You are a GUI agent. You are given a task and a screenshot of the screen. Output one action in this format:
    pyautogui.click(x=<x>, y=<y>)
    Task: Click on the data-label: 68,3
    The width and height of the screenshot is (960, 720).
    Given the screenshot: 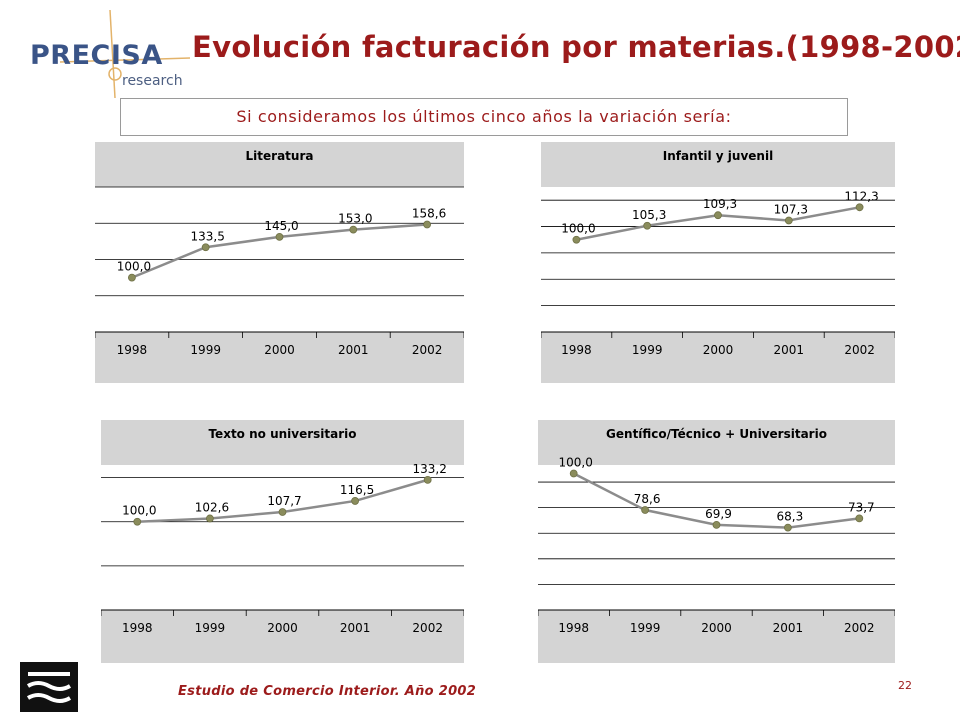 What is the action you would take?
    pyautogui.click(x=790, y=517)
    